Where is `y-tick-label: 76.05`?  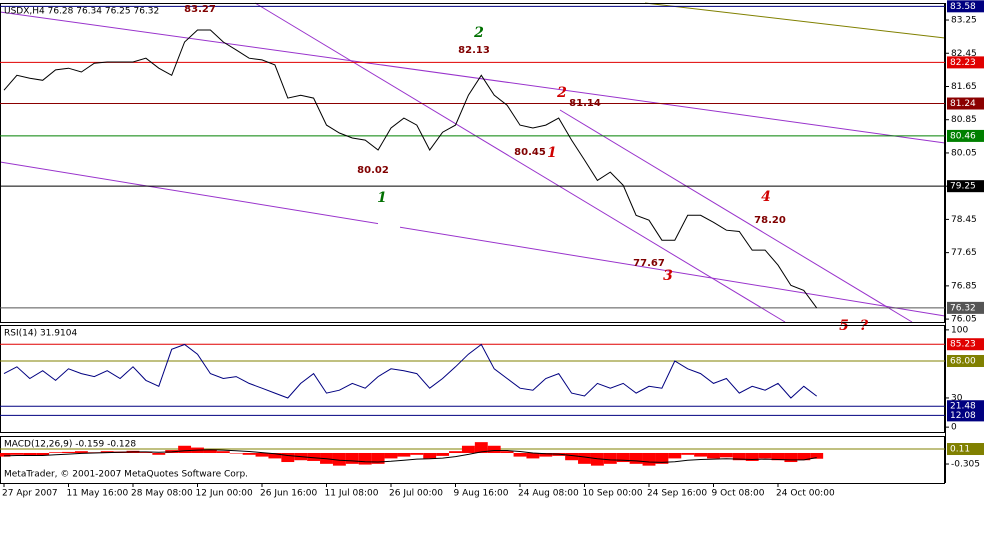 y-tick-label: 76.05 is located at coordinates (964, 320).